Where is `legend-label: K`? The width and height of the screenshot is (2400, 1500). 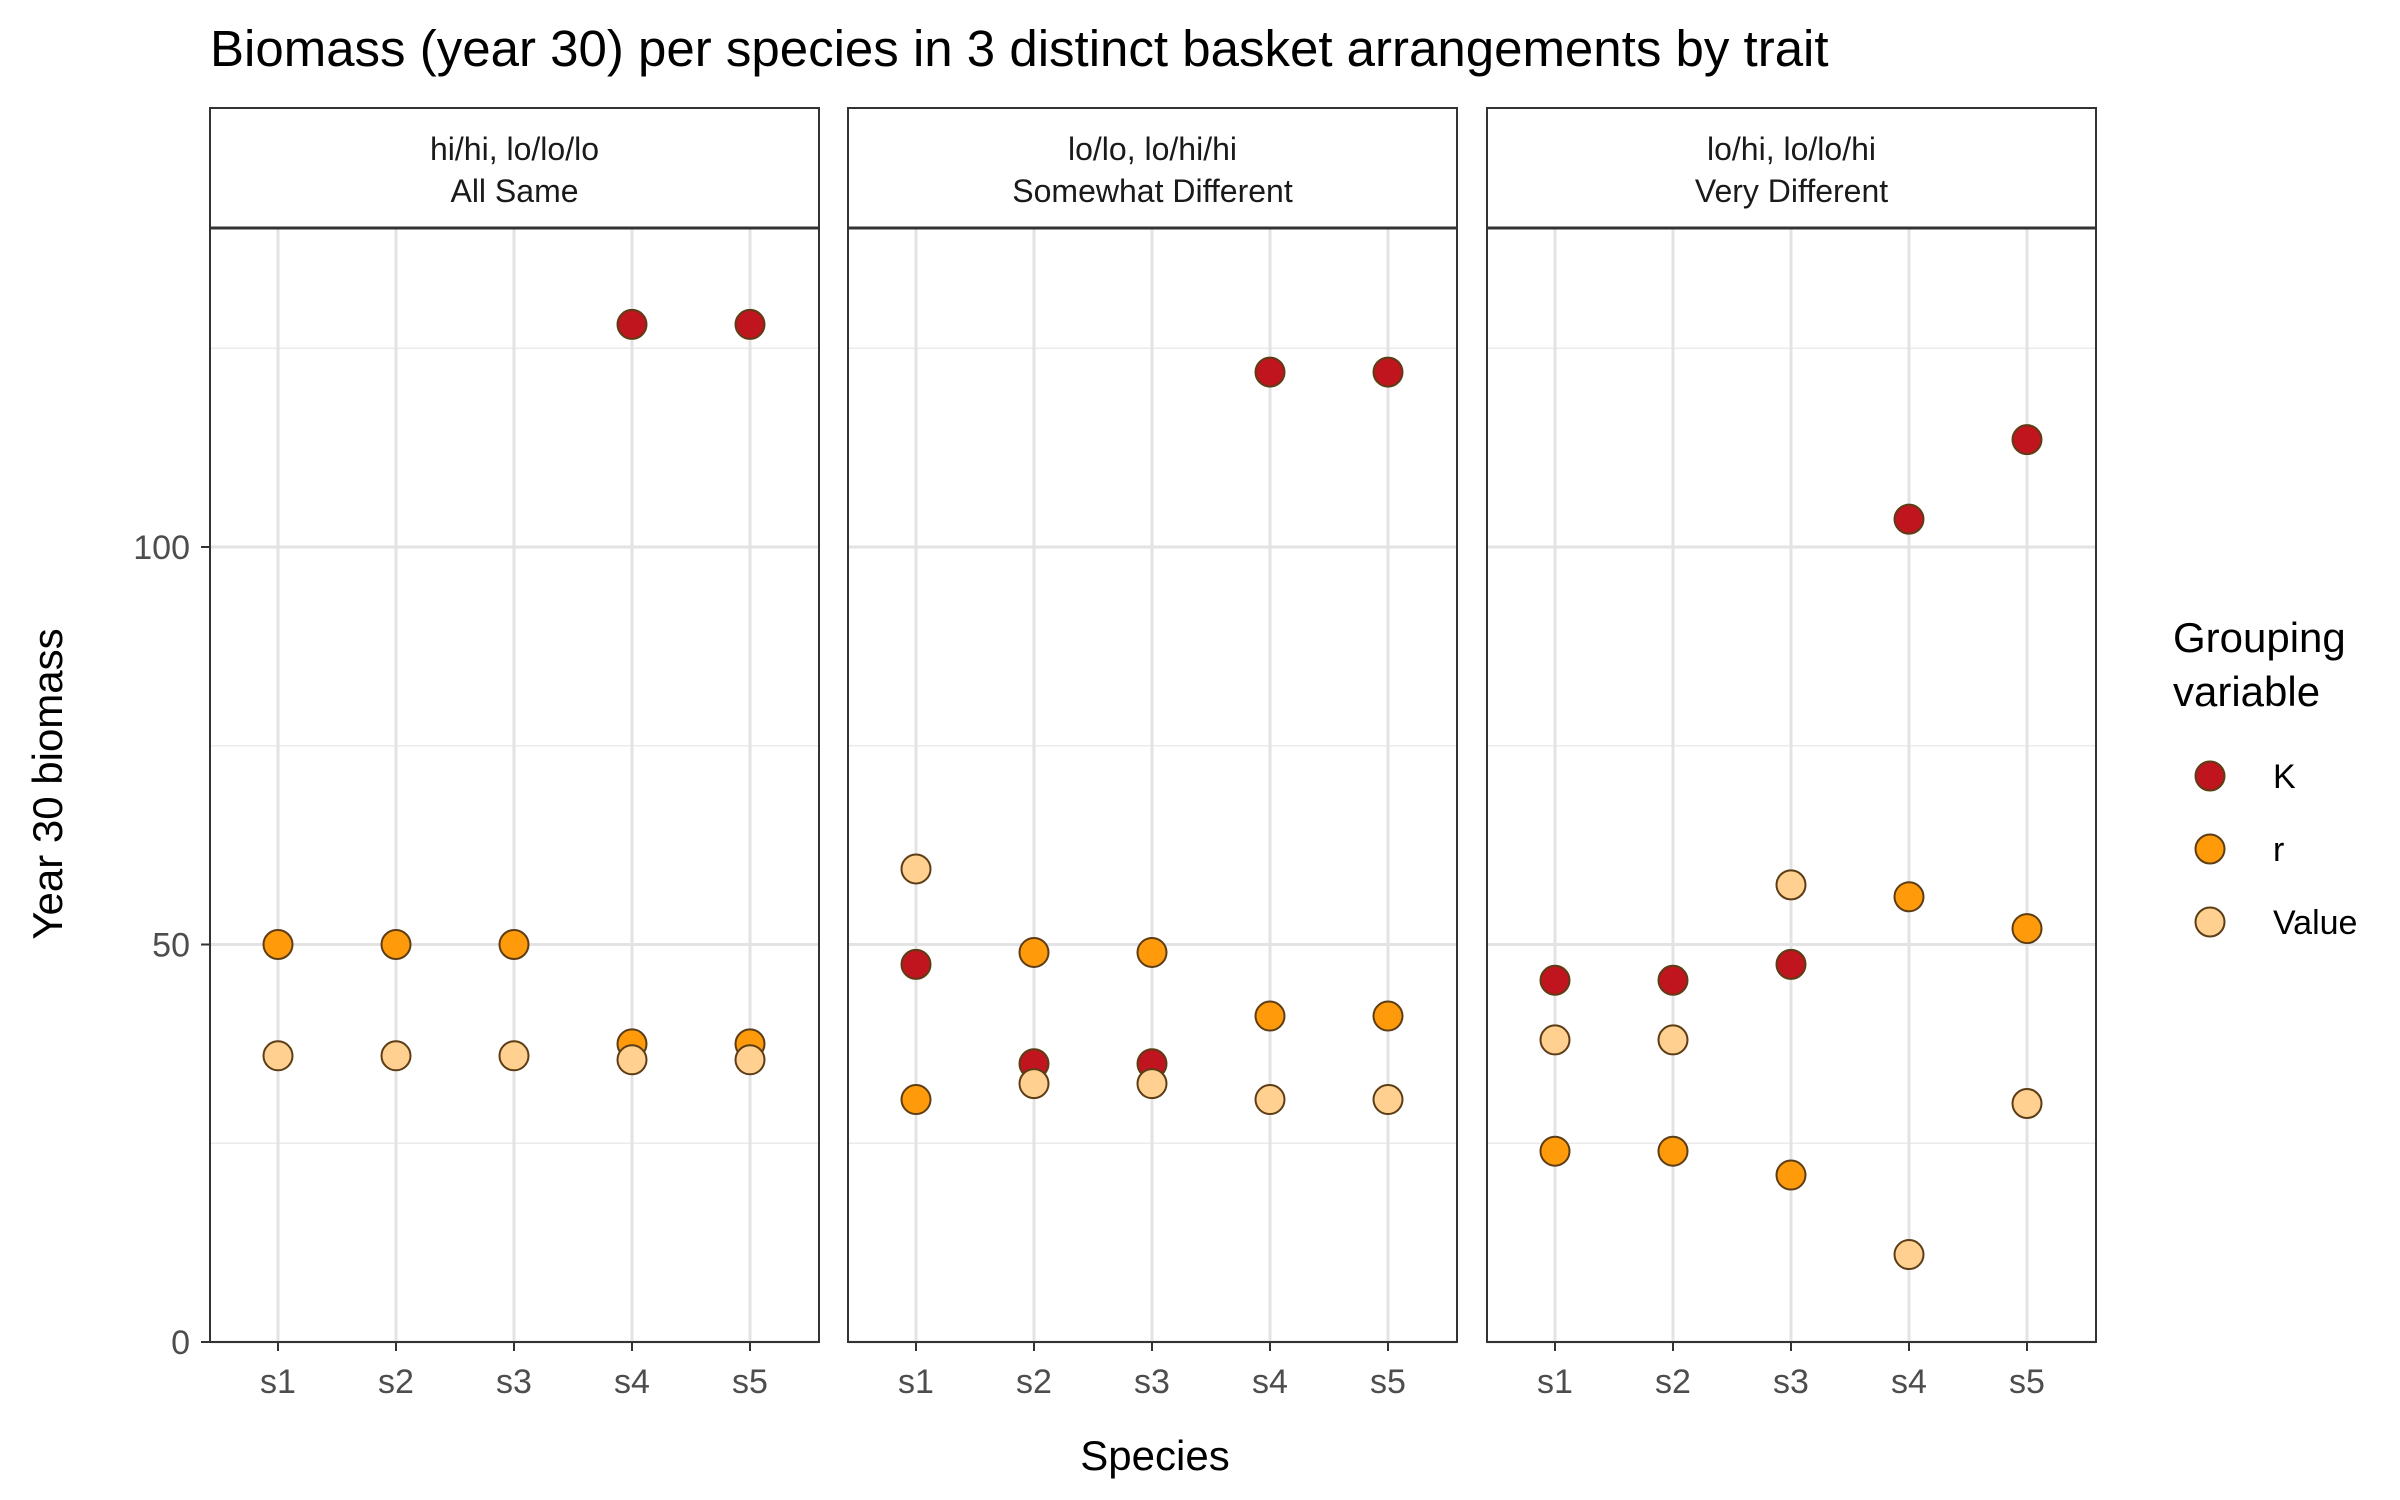 legend-label: K is located at coordinates (2284, 777).